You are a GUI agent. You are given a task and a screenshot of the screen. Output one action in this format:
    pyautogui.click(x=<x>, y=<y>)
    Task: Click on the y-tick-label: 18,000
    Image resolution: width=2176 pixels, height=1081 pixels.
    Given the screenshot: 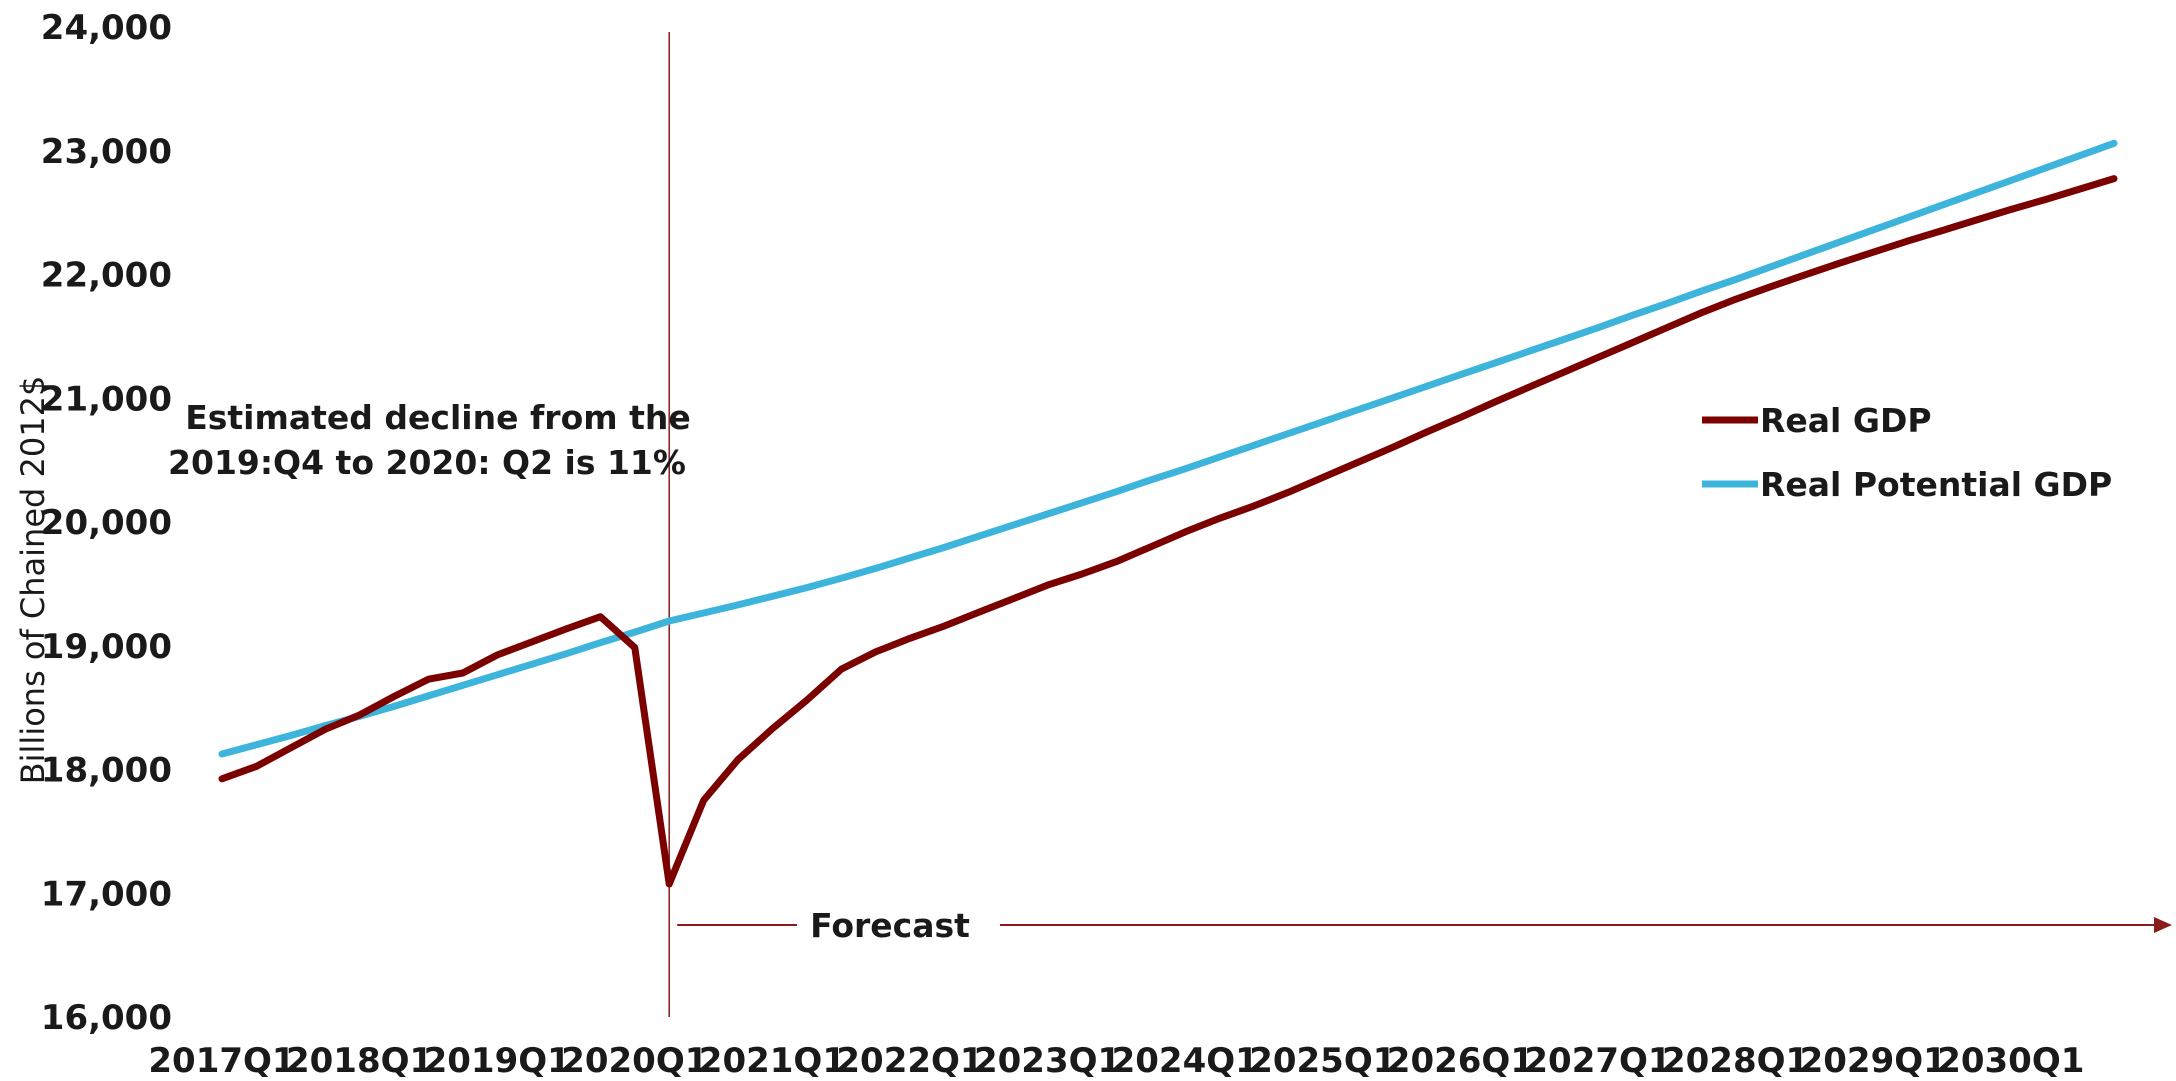 What is the action you would take?
    pyautogui.click(x=106, y=771)
    